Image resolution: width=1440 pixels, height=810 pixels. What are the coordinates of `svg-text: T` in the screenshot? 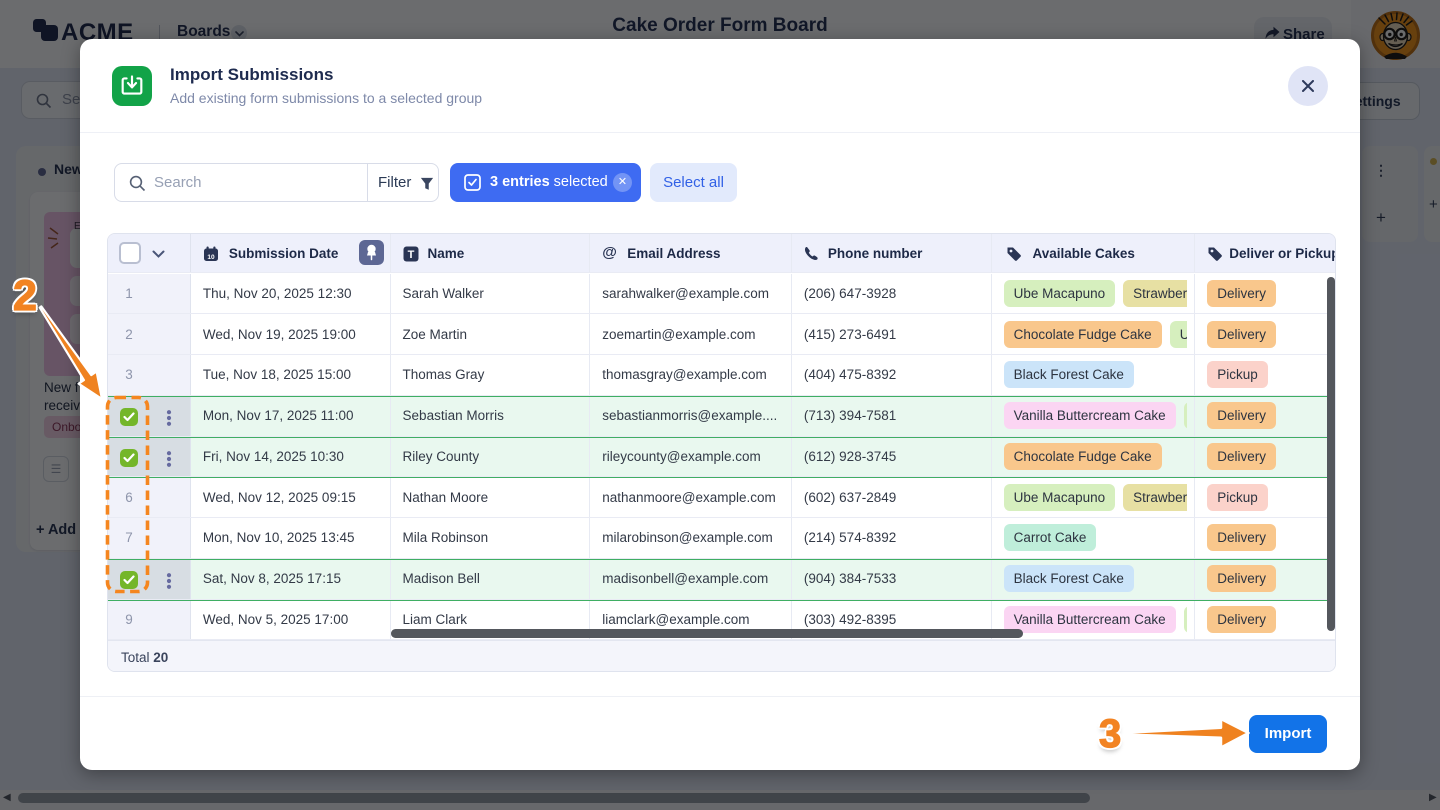 It's located at (410, 255).